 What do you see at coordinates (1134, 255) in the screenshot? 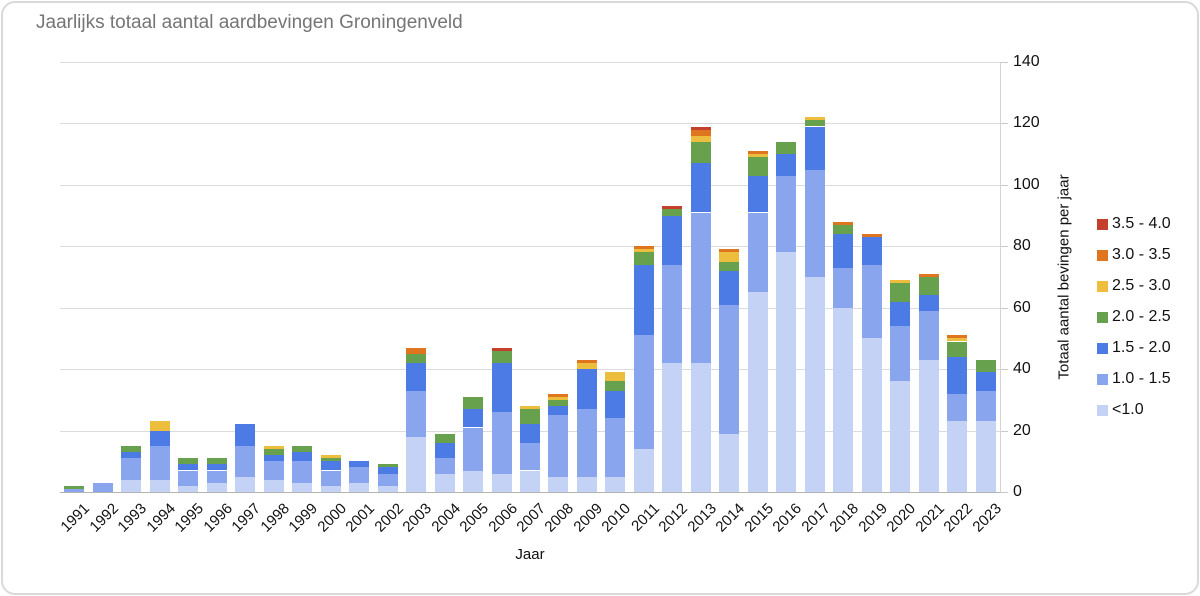
I see `legend-item: 3.0 - 3.5` at bounding box center [1134, 255].